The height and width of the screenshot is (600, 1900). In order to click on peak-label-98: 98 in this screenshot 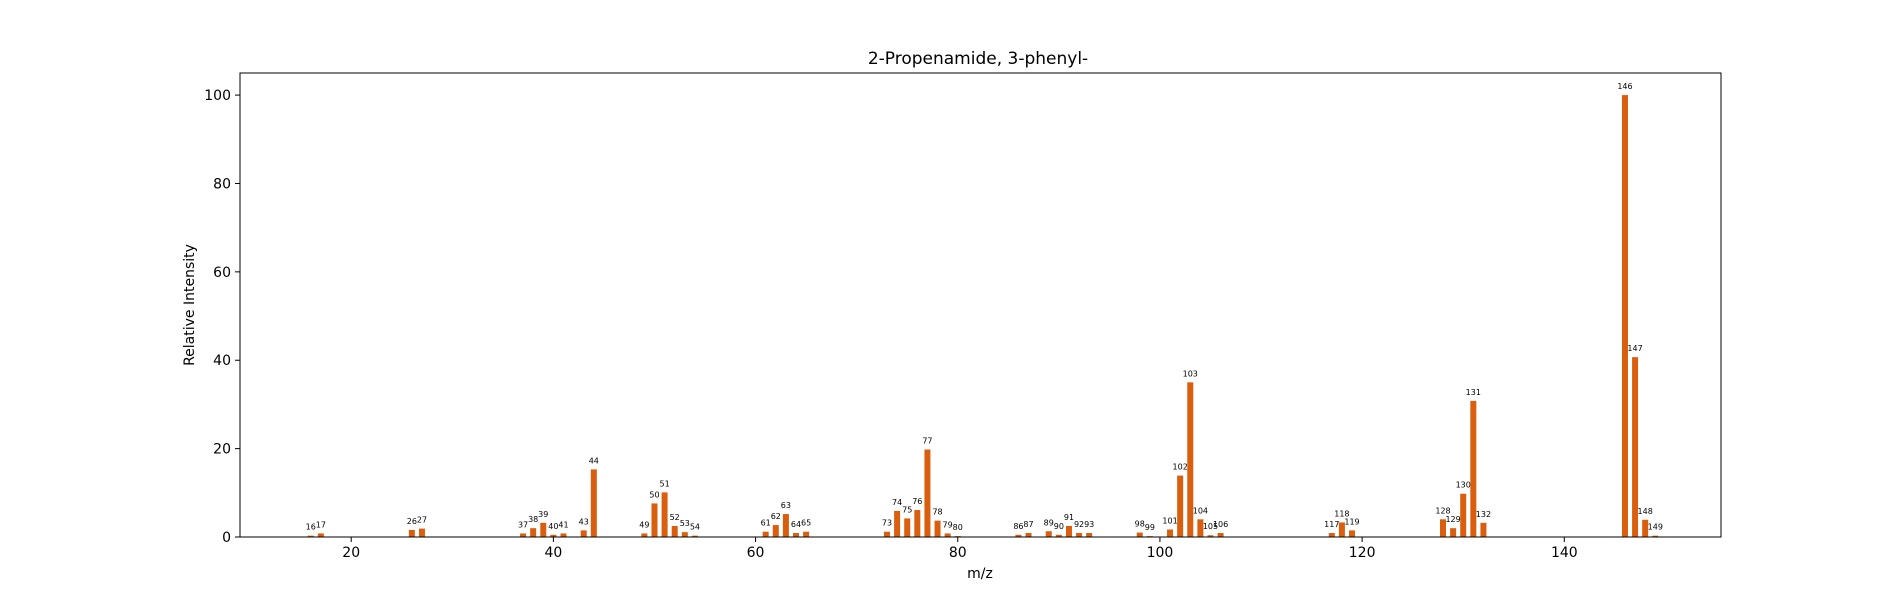, I will do `click(1140, 524)`.